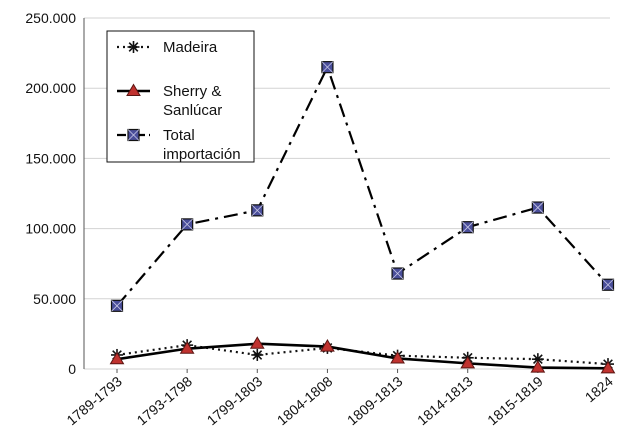 This screenshot has width=636, height=435. What do you see at coordinates (202, 154) in the screenshot?
I see `legend-entry-label: importación` at bounding box center [202, 154].